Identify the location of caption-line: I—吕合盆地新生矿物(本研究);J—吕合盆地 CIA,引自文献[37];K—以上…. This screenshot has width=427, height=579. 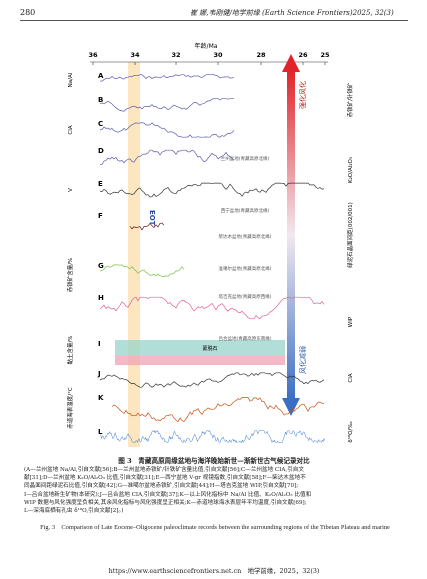
(168, 494).